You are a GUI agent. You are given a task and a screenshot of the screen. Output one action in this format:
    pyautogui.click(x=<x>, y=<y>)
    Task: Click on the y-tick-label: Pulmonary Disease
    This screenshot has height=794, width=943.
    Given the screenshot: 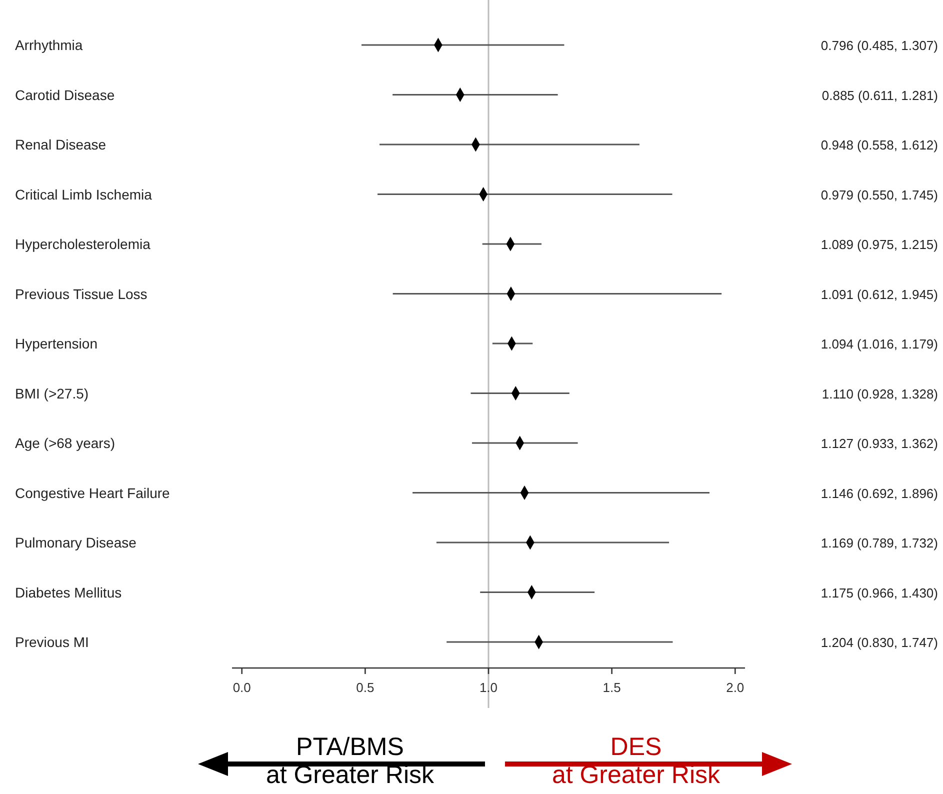 What is the action you would take?
    pyautogui.click(x=76, y=542)
    